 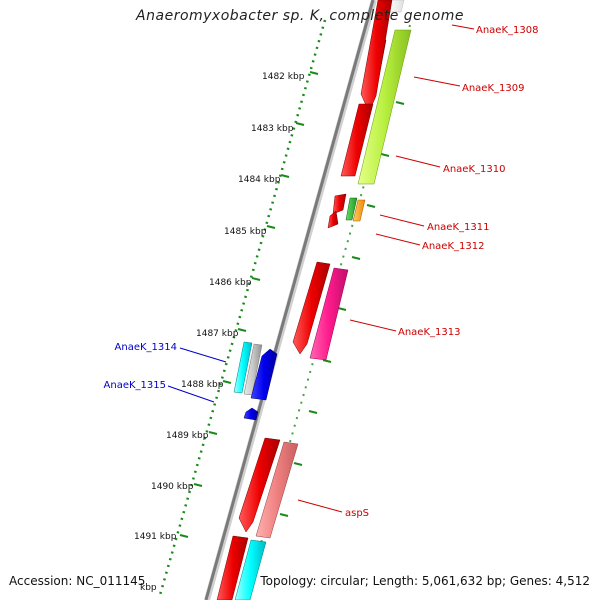 What do you see at coordinates (493, 88) in the screenshot?
I see `gene-label-anaek-1309: AnaeK_1309` at bounding box center [493, 88].